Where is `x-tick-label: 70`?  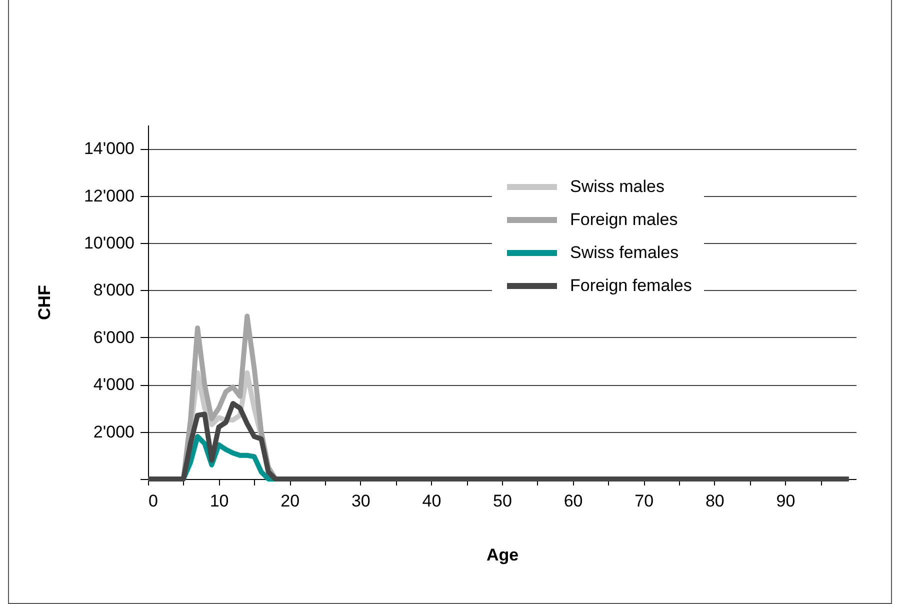 x-tick-label: 70 is located at coordinates (644, 501).